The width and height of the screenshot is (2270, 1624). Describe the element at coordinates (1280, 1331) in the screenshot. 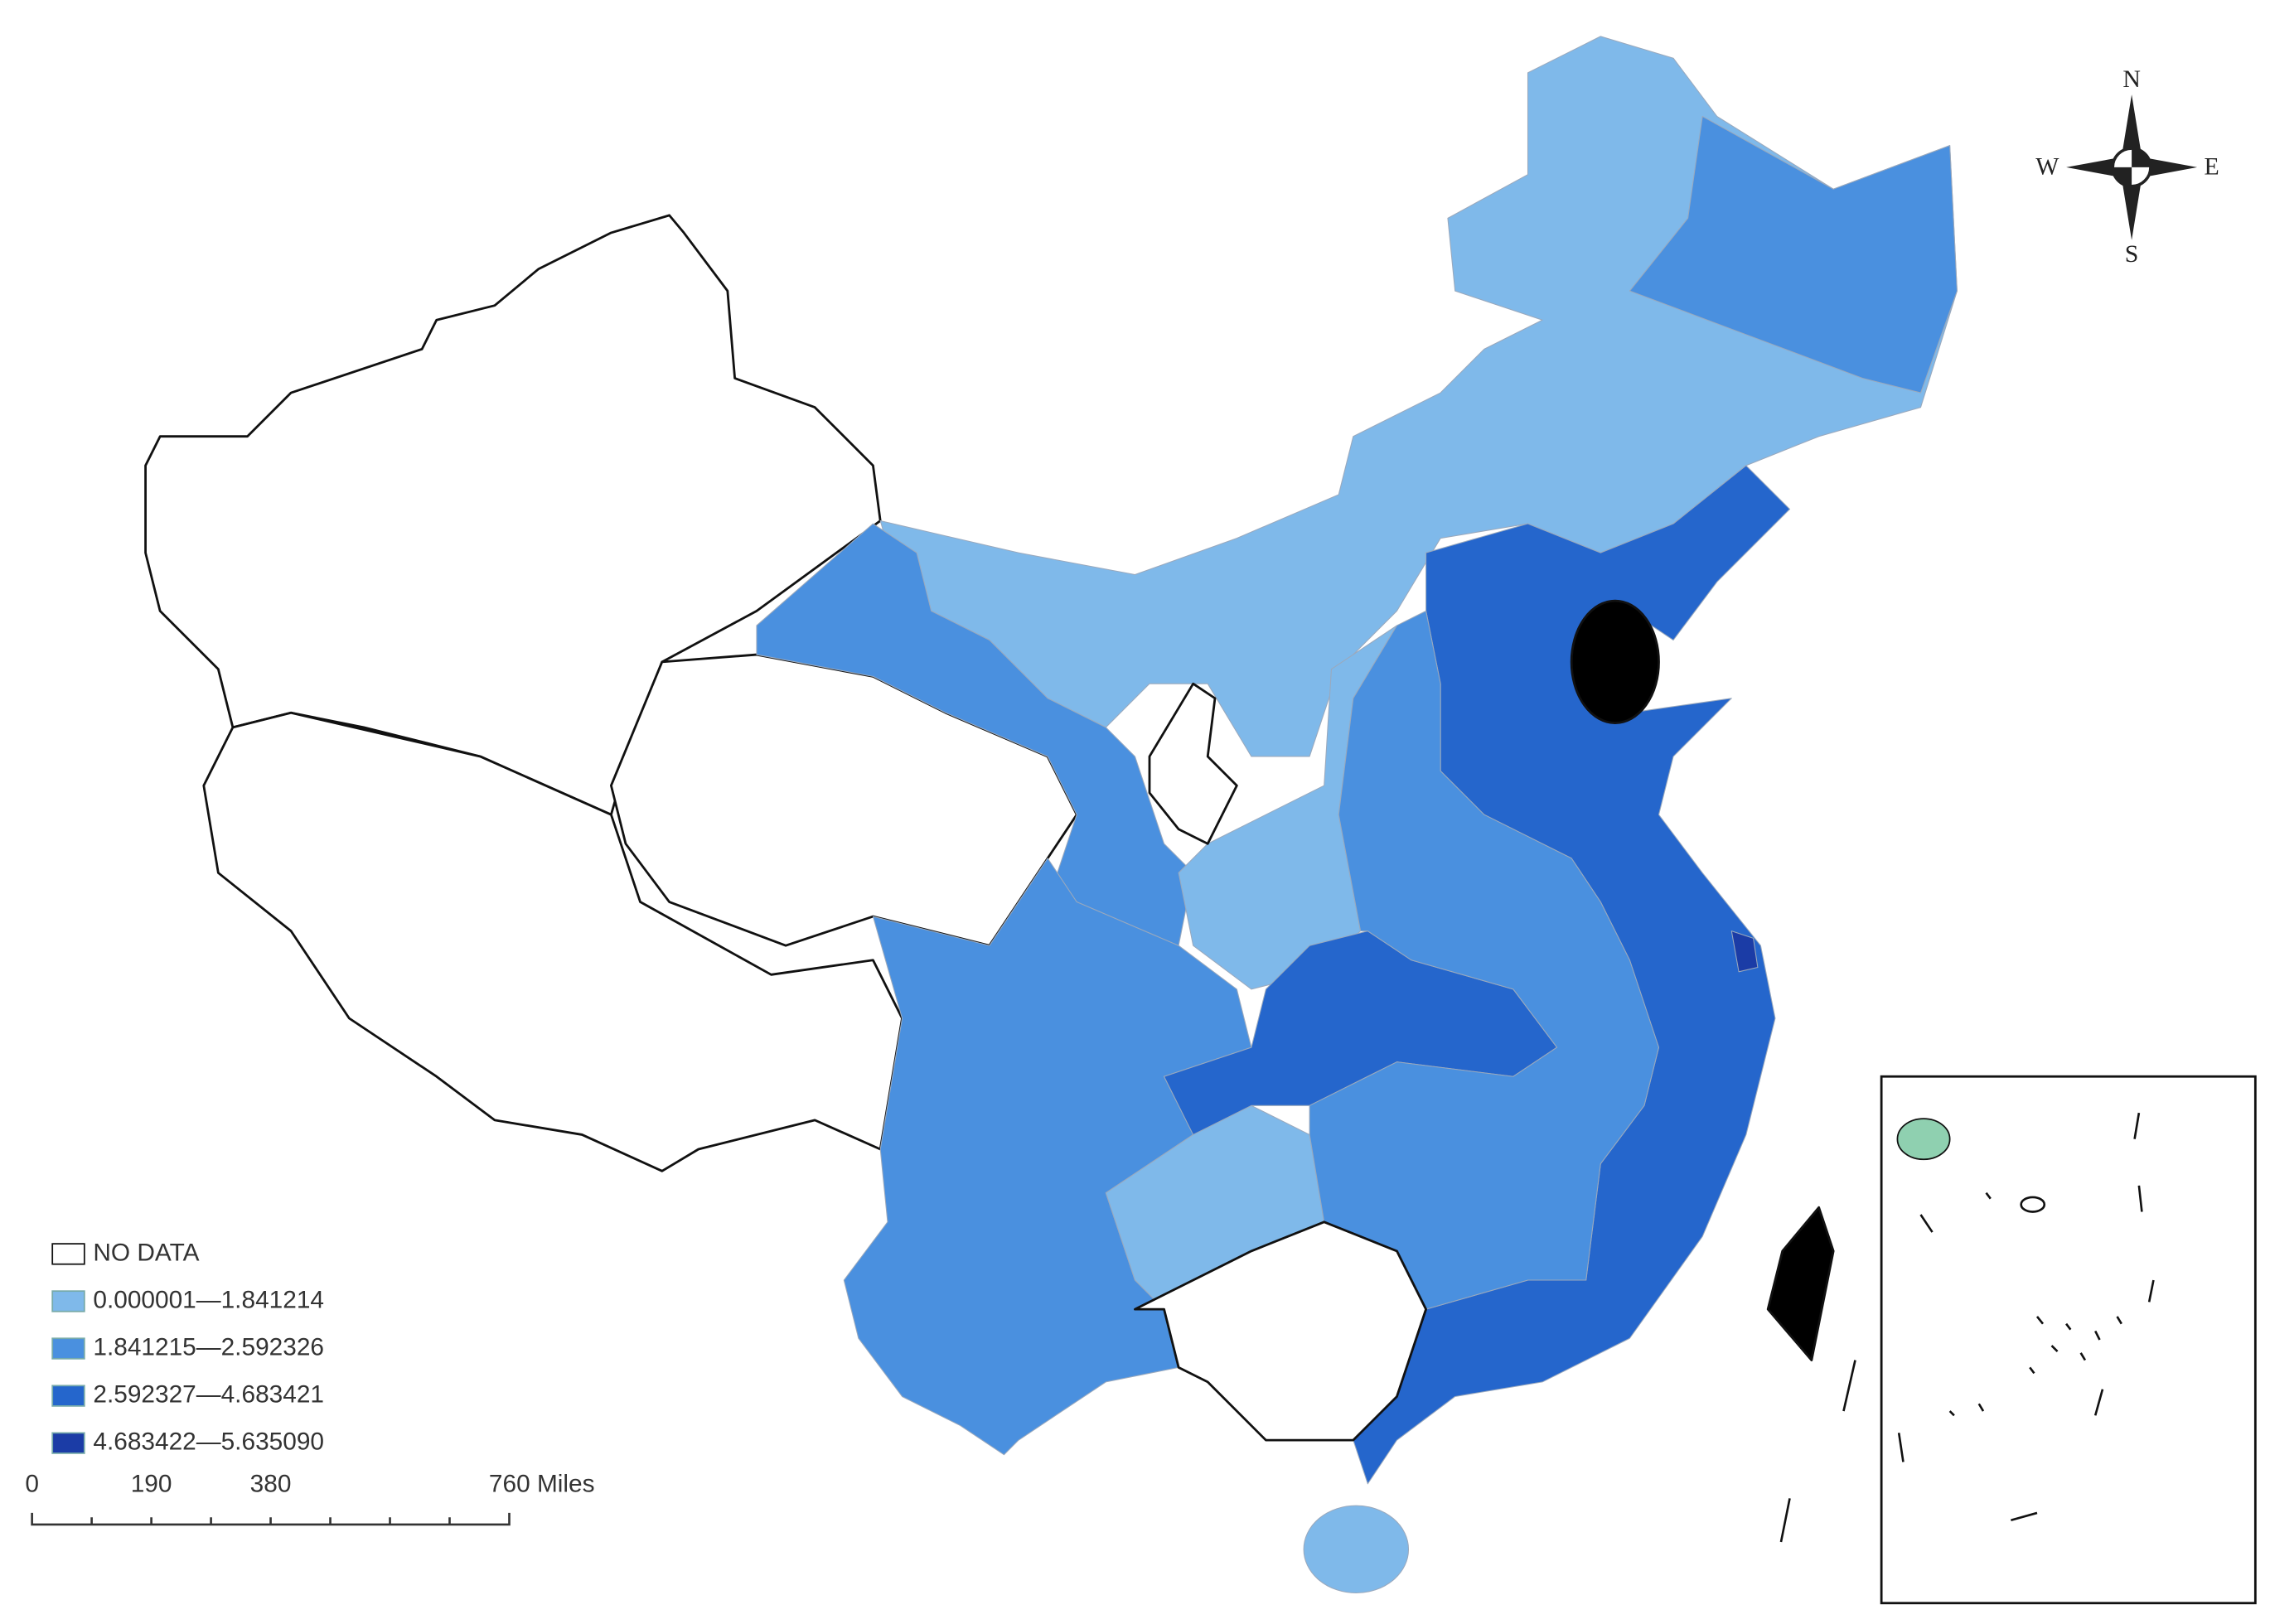

I see `region-guangxi` at that location.